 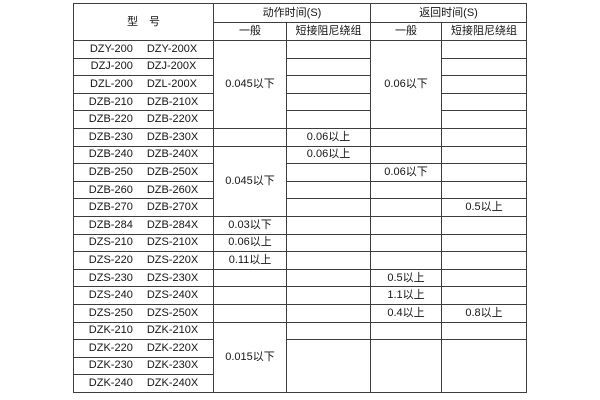 I want to click on model-label: DZB-260X, so click(x=172, y=189).